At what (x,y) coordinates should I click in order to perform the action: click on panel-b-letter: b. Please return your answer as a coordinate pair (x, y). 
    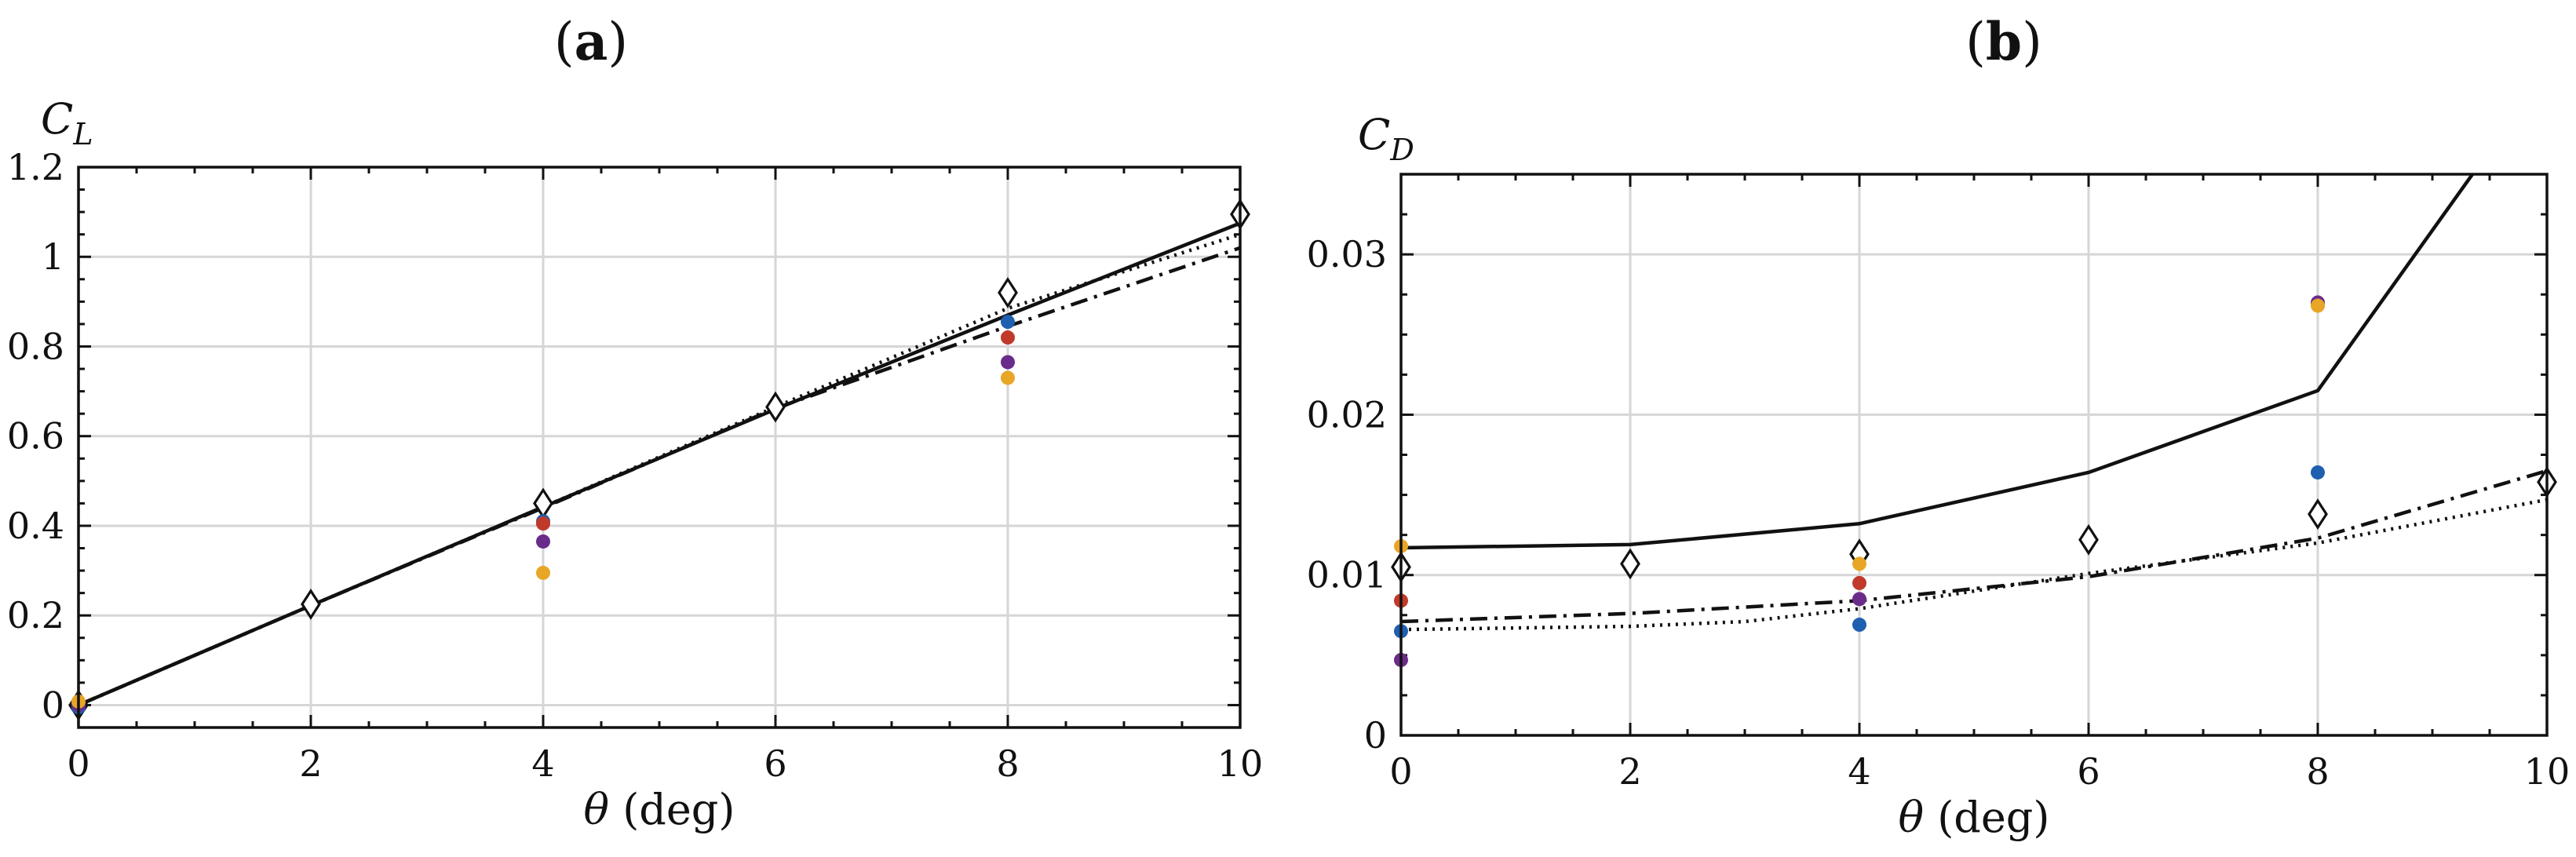
    Looking at the image, I should click on (2004, 41).